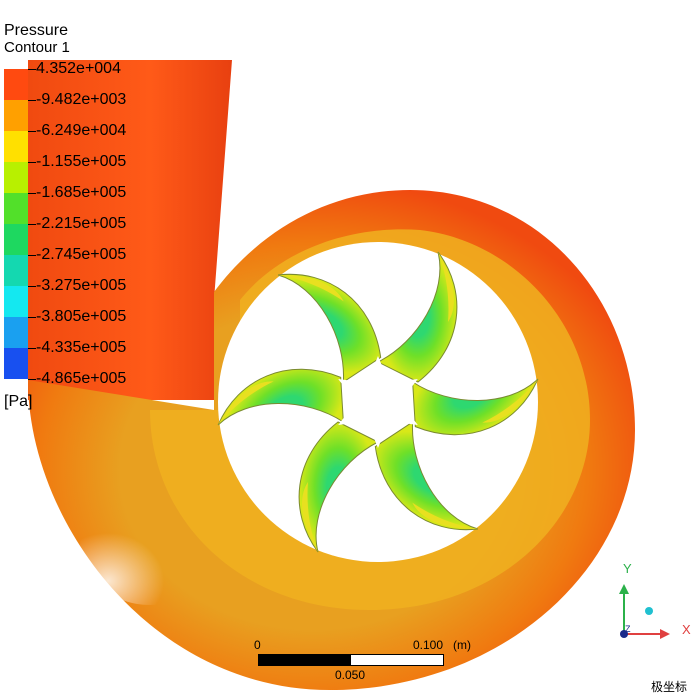 This screenshot has height=700, width=700. Describe the element at coordinates (81, 378) in the screenshot. I see `legend-level-label: -4.865e+005` at that location.